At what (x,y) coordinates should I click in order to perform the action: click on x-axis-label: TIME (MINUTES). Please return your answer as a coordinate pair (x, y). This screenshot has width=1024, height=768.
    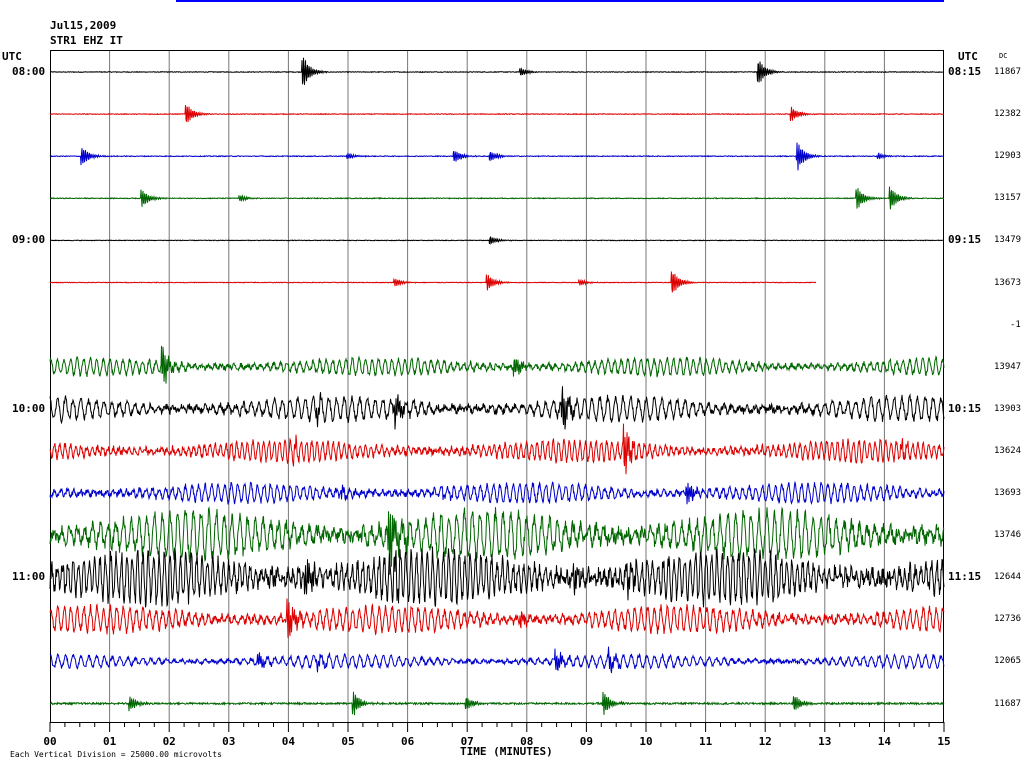
    Looking at the image, I should click on (506, 751).